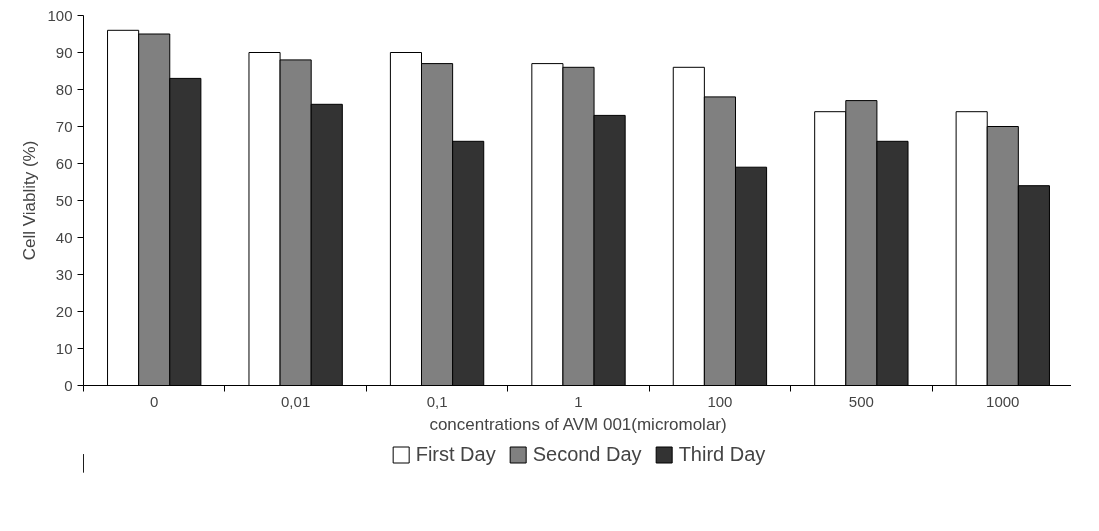 The height and width of the screenshot is (531, 1099). Describe the element at coordinates (720, 401) in the screenshot. I see `x-tick-label: 100` at that location.